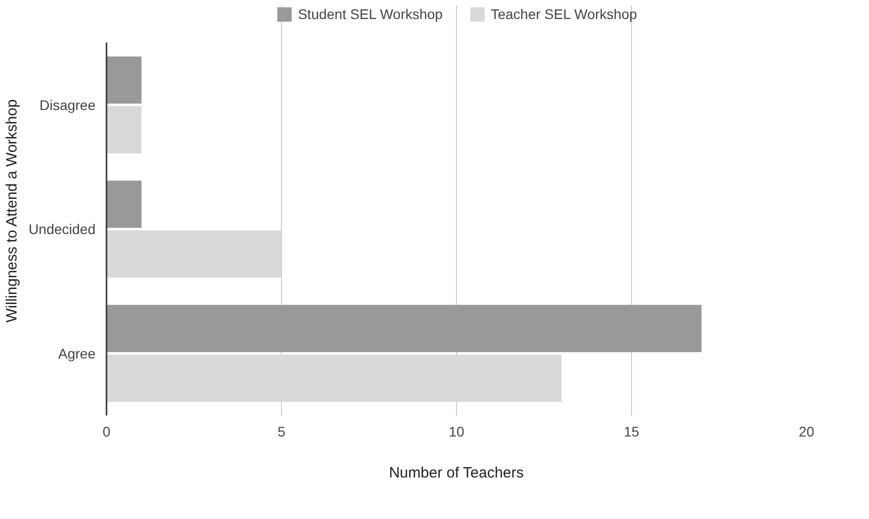 Image resolution: width=869 pixels, height=519 pixels. What do you see at coordinates (564, 14) in the screenshot?
I see `legend-label: Teacher SEL Workshop` at bounding box center [564, 14].